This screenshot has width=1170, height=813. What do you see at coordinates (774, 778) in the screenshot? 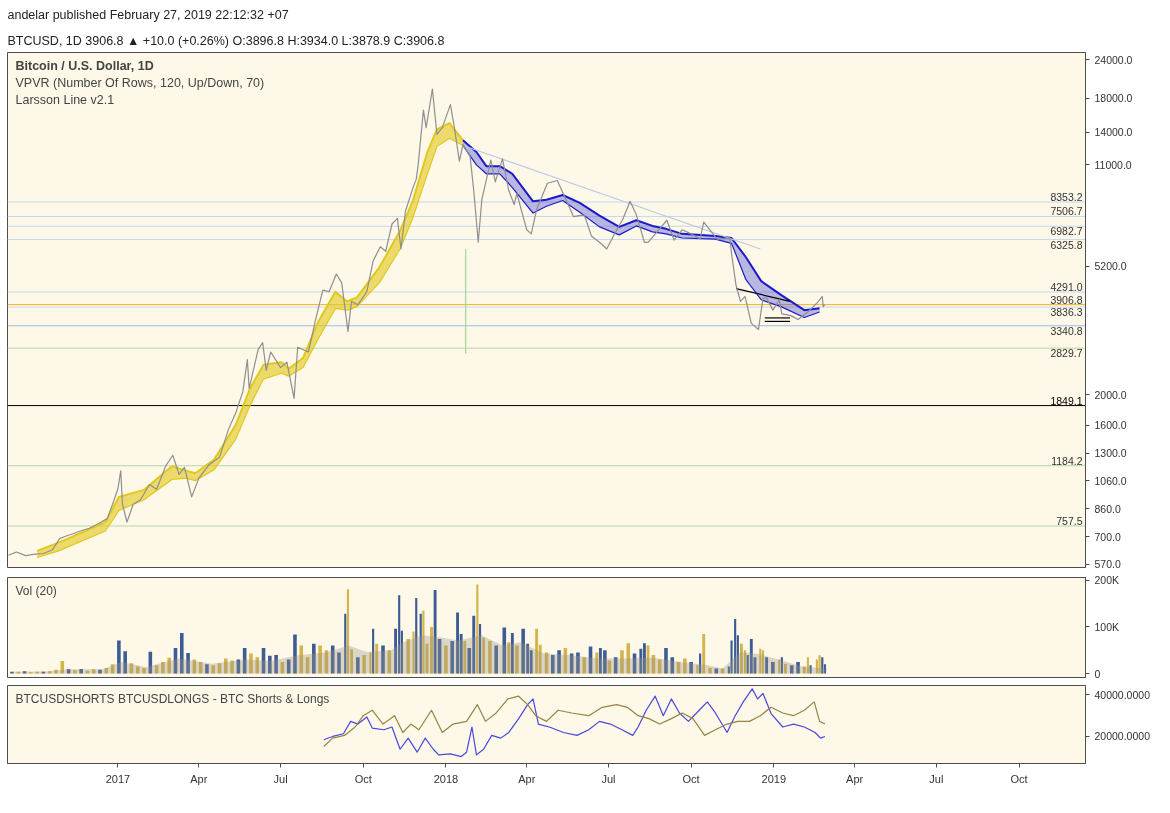
I see `x-tick-label: 2019` at bounding box center [774, 778].